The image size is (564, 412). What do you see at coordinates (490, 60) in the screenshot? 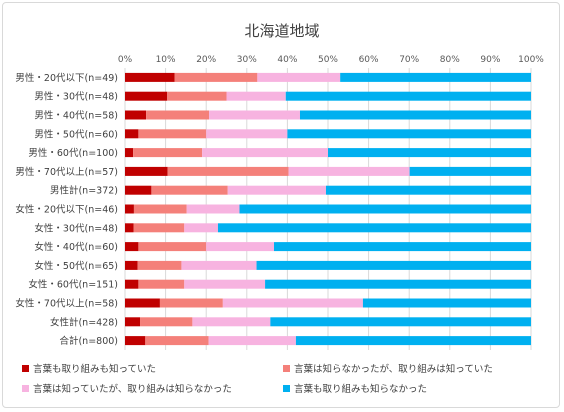
I see `x-tick-label: 90%` at bounding box center [490, 60].